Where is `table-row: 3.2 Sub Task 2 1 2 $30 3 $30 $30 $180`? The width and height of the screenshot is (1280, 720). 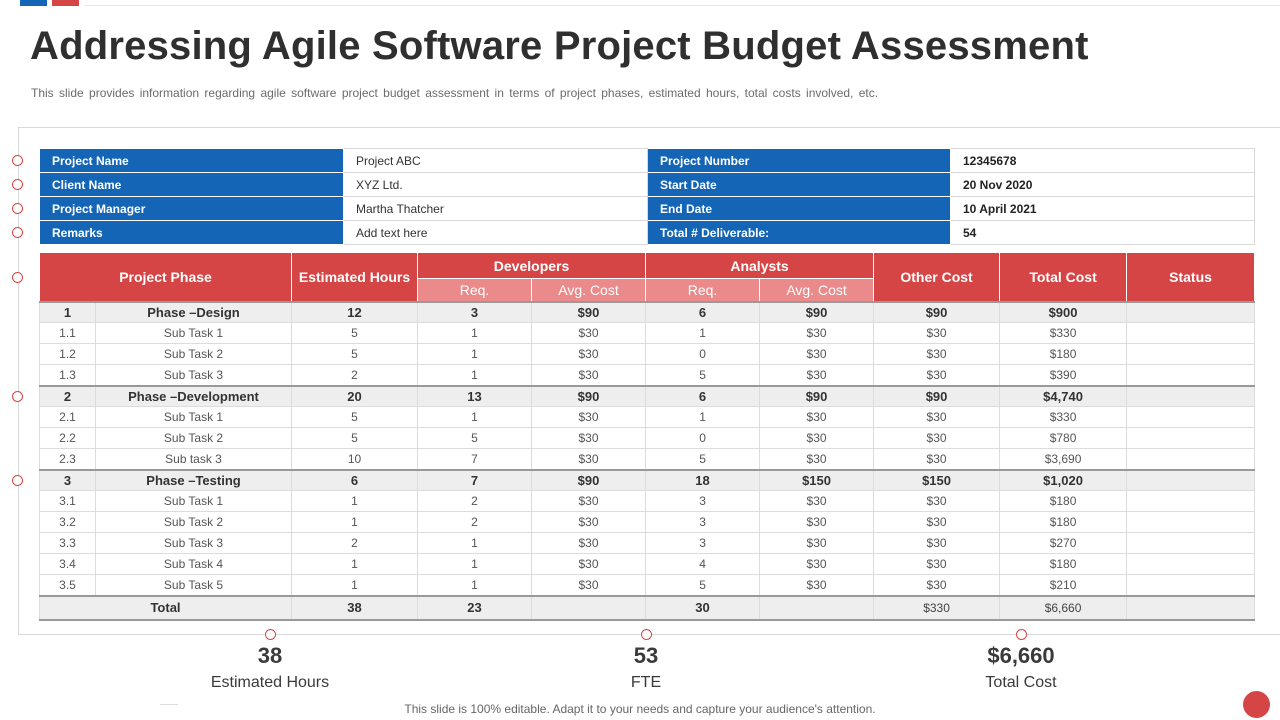
table-row: 3.2 Sub Task 2 1 2 $30 3 $30 $30 $180 is located at coordinates (647, 522).